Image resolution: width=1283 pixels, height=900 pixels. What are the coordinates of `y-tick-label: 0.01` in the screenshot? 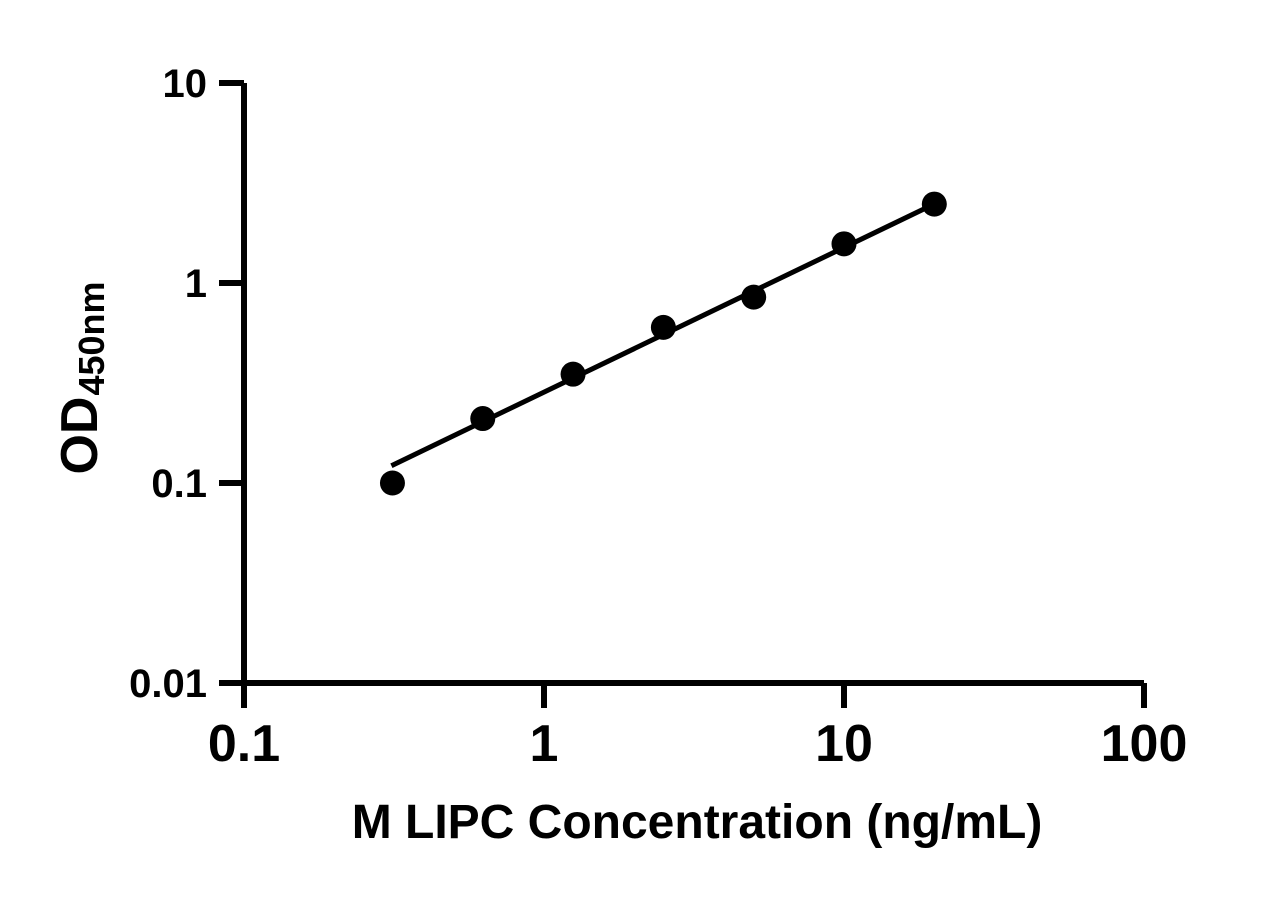 It's located at (168, 684).